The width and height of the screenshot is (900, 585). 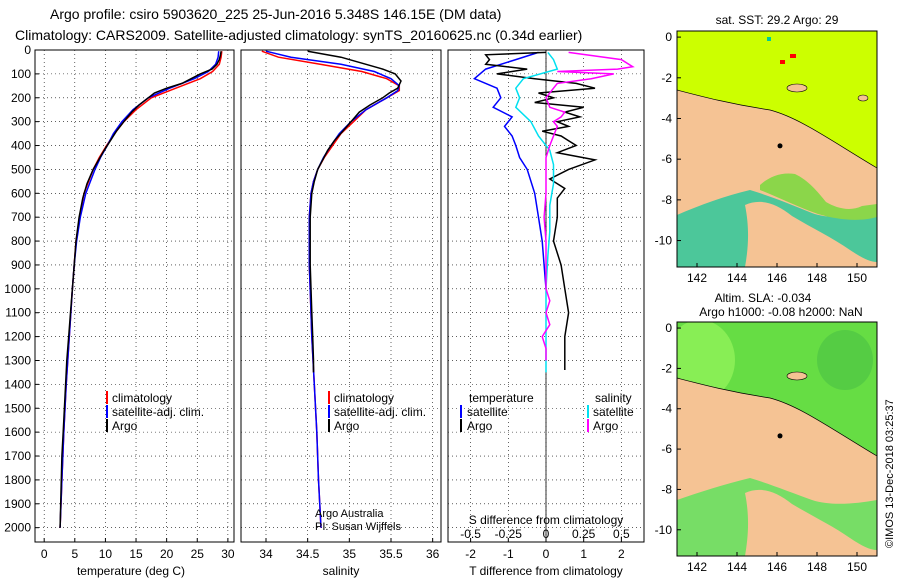 What do you see at coordinates (167, 554) in the screenshot?
I see `x-tick-label: 20` at bounding box center [167, 554].